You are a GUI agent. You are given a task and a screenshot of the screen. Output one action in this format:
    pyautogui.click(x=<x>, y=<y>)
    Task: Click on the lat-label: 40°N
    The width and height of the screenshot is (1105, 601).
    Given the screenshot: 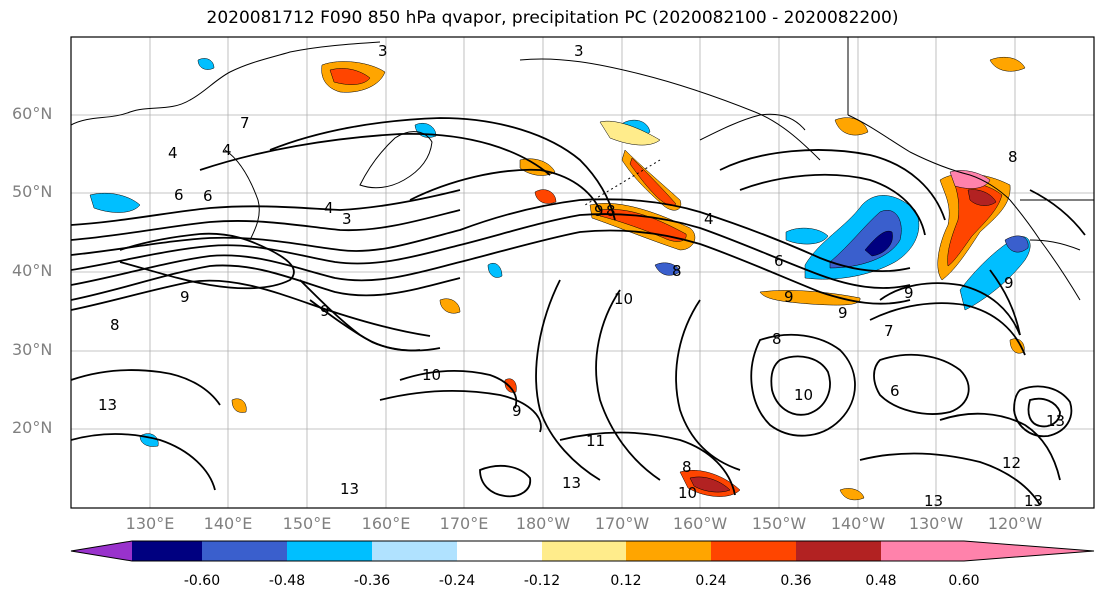 What is the action you would take?
    pyautogui.click(x=32, y=270)
    